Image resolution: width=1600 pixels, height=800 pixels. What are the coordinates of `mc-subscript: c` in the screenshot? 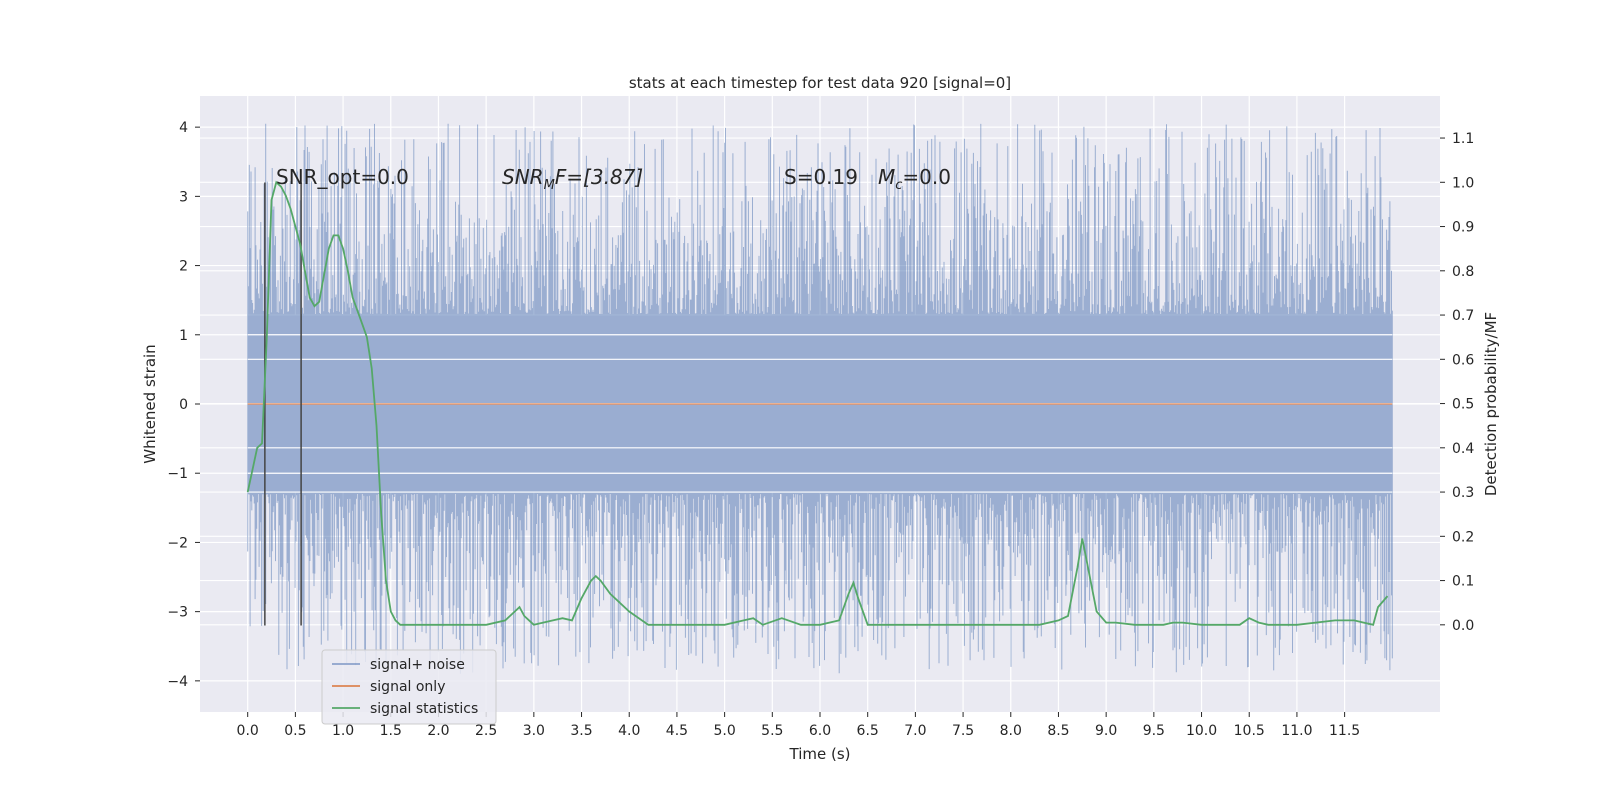 It's located at (898, 185).